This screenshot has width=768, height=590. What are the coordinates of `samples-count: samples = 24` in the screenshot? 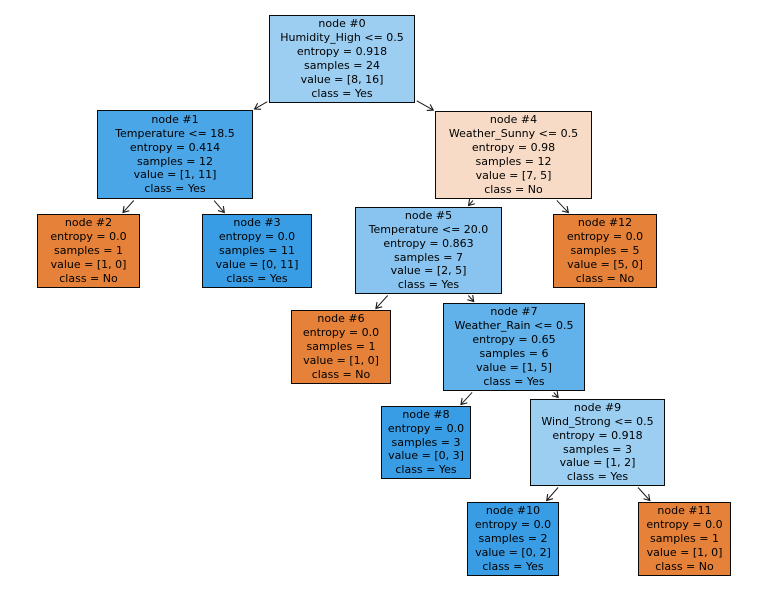 It's located at (342, 65).